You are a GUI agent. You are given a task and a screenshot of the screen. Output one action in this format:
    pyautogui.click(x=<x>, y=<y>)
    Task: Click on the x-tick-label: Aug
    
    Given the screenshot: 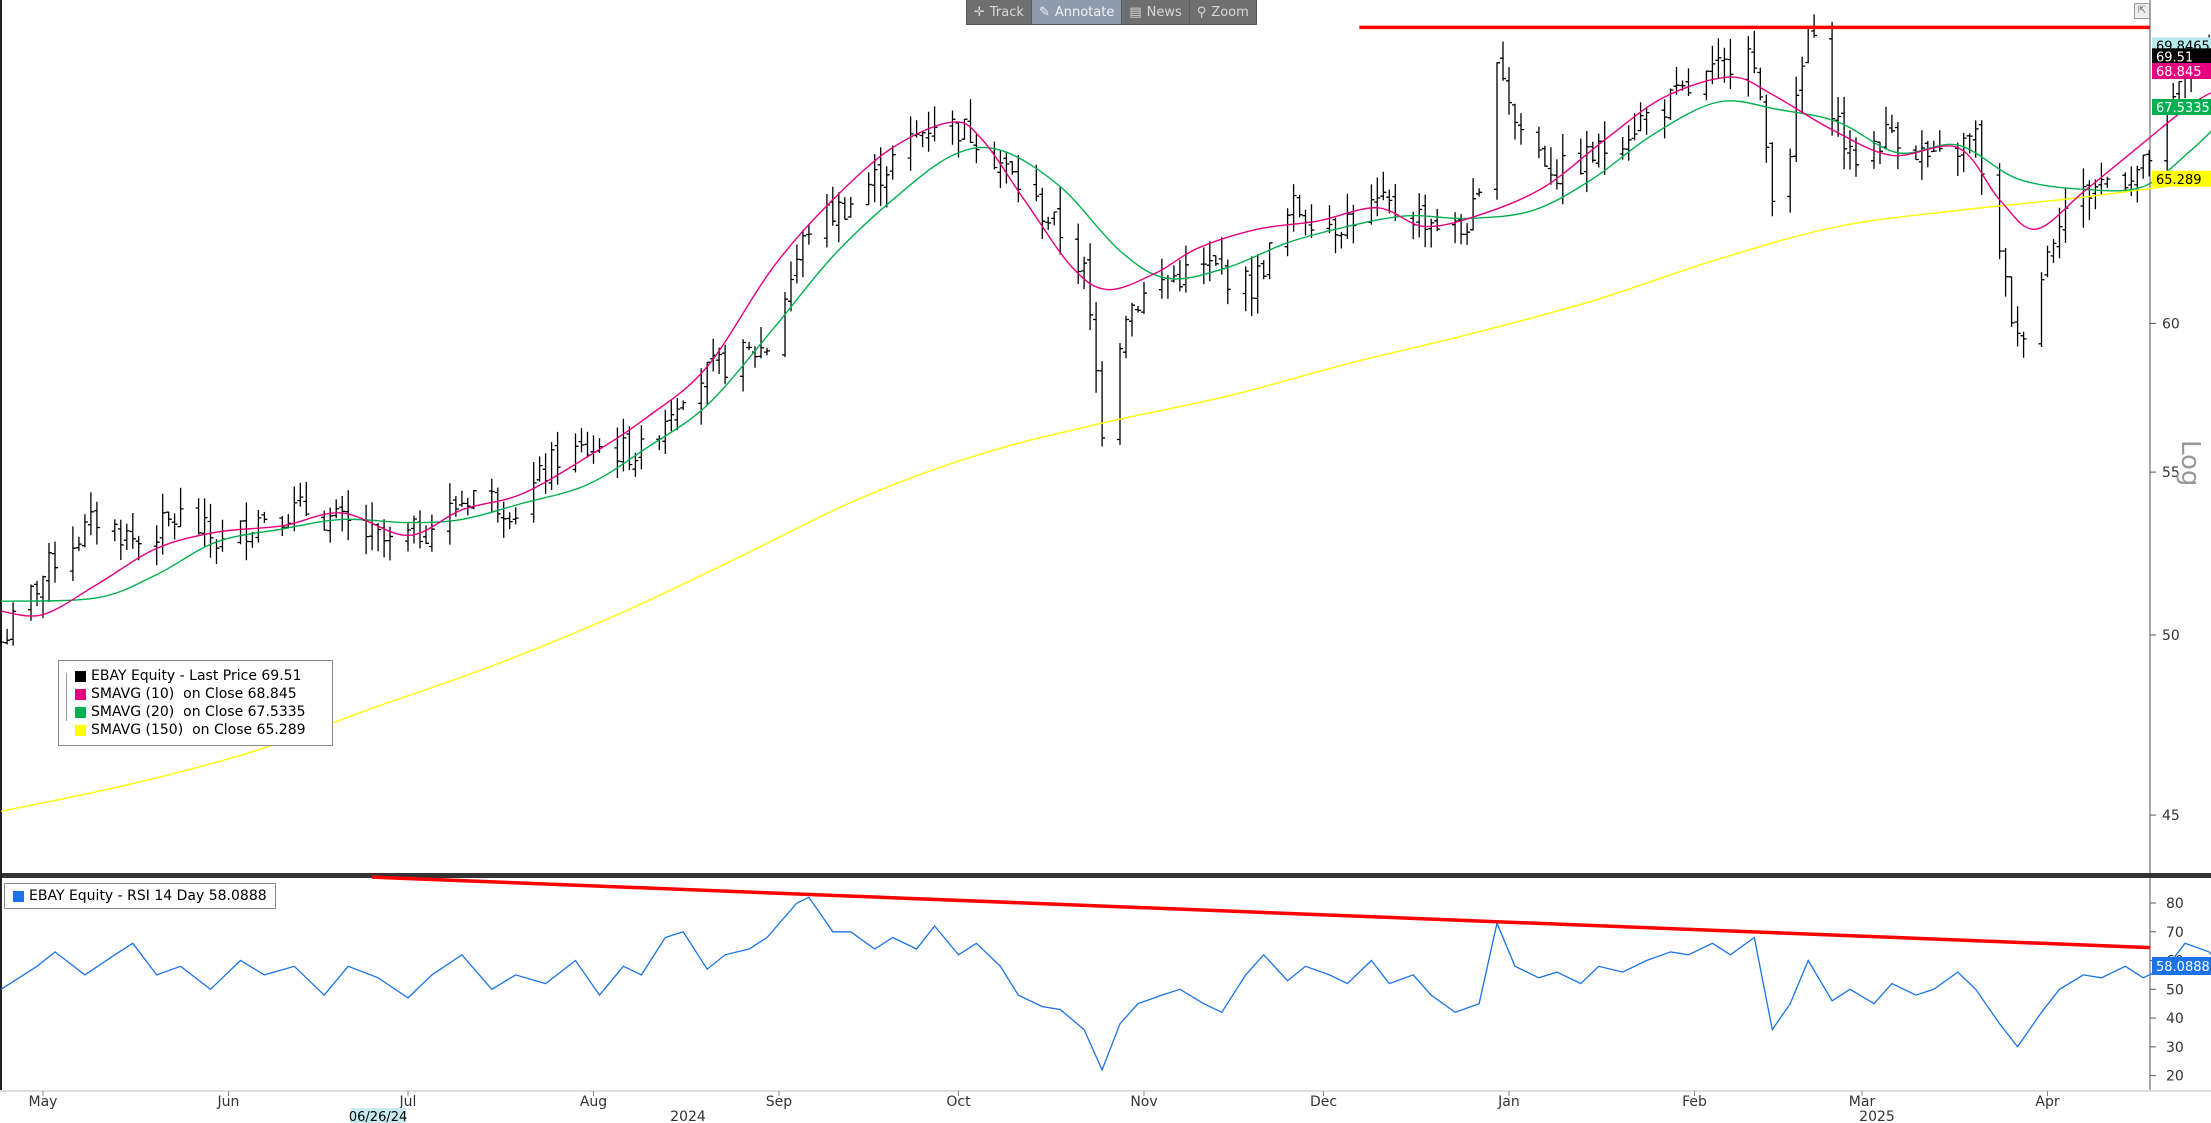 What is the action you would take?
    pyautogui.click(x=593, y=1102)
    